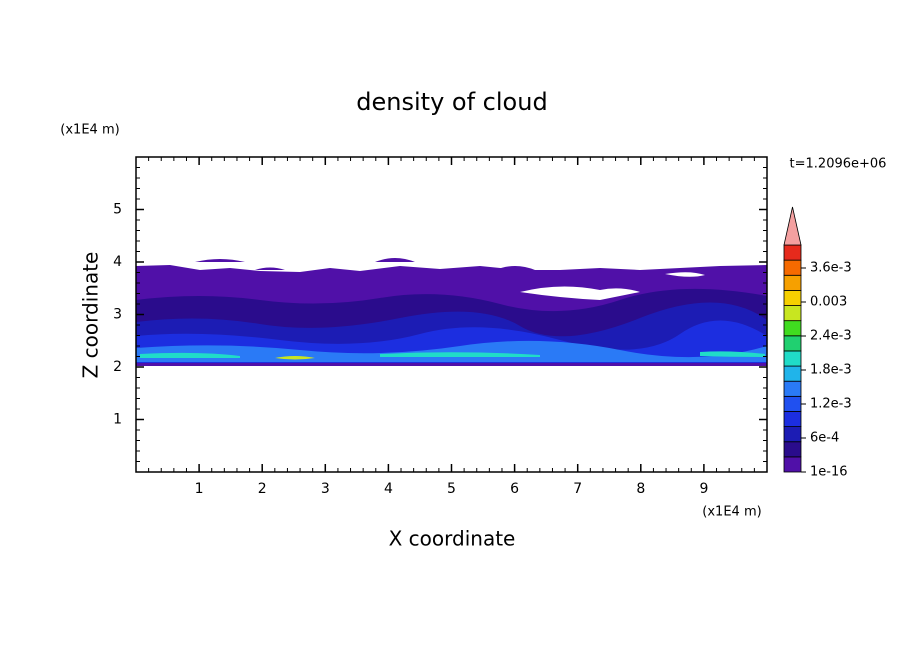 This screenshot has width=904, height=654. I want to click on colorbar-label: 2.4e-3, so click(831, 336).